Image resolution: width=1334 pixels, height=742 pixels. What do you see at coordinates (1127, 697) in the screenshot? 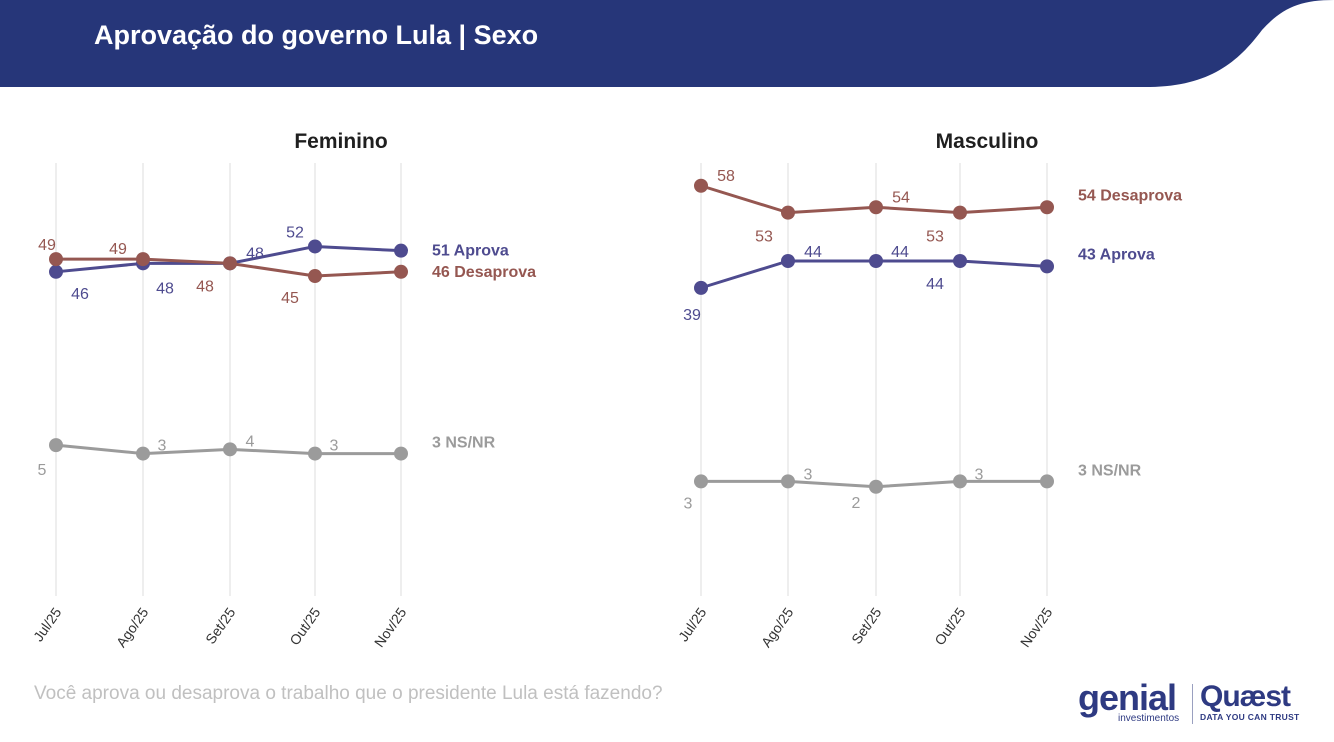
I see `genial-logo-word: genial` at bounding box center [1127, 697].